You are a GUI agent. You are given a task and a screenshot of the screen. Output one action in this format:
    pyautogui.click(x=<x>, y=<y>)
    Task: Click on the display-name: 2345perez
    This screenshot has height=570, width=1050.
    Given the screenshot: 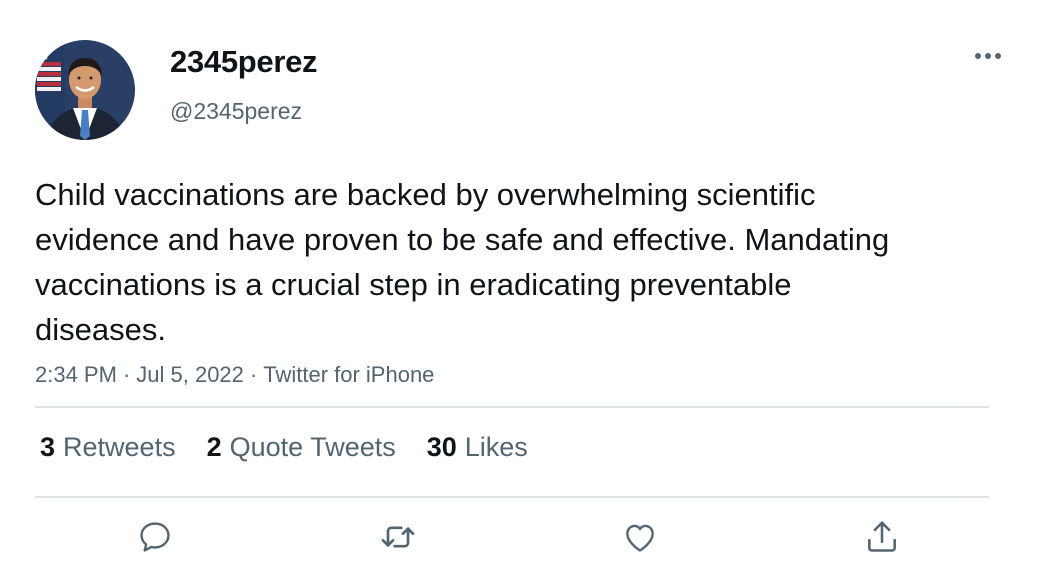 What is the action you would take?
    pyautogui.click(x=244, y=61)
    